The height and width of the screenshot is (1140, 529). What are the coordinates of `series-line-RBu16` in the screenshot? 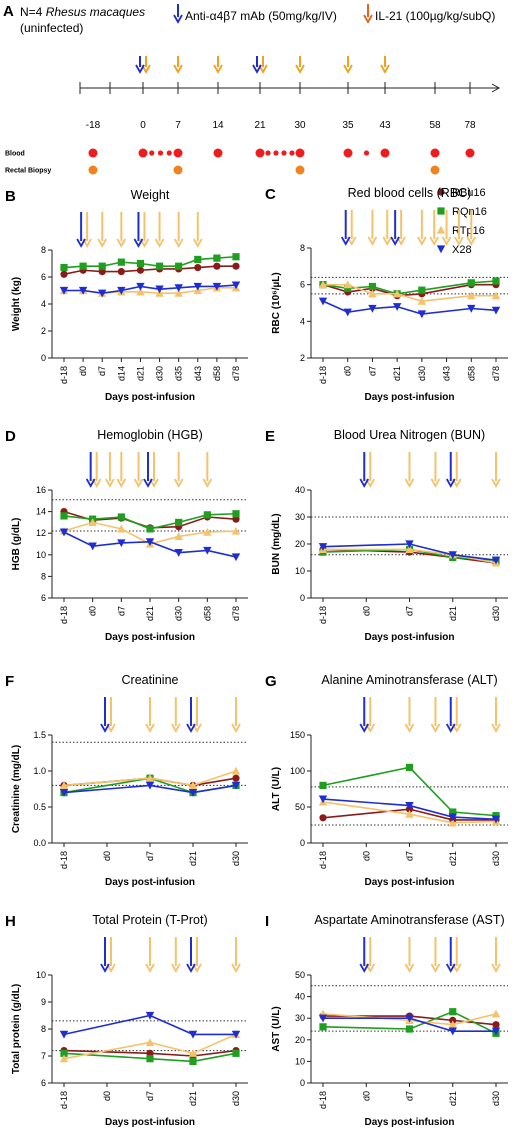 It's located at (150, 1053).